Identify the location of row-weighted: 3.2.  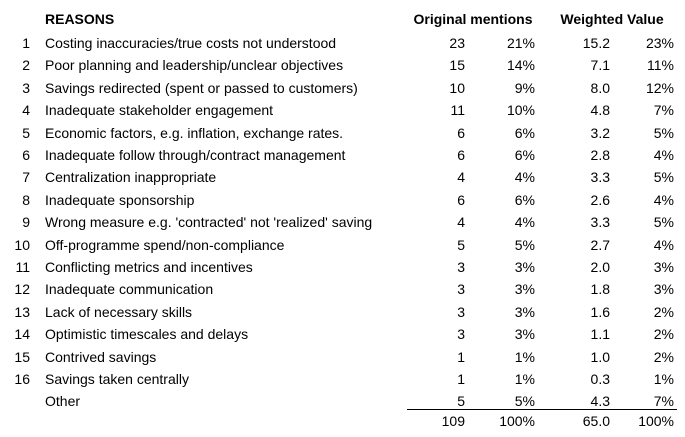
(600, 132).